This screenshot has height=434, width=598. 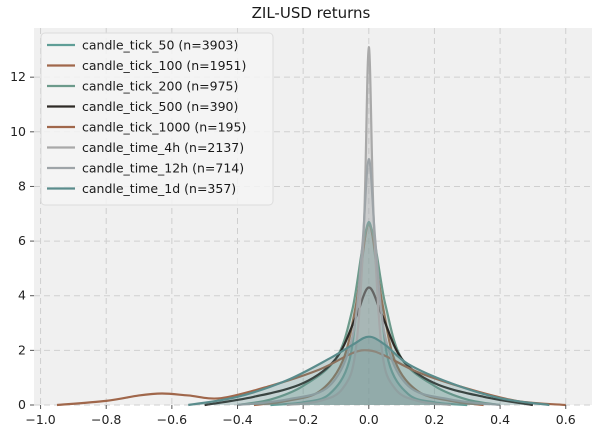 I want to click on x-axis-ticks: −1.0 −0.8 −0.6 −0.4 −0.2 0.0 0.2 0.4 0.6, so click(x=300, y=416).